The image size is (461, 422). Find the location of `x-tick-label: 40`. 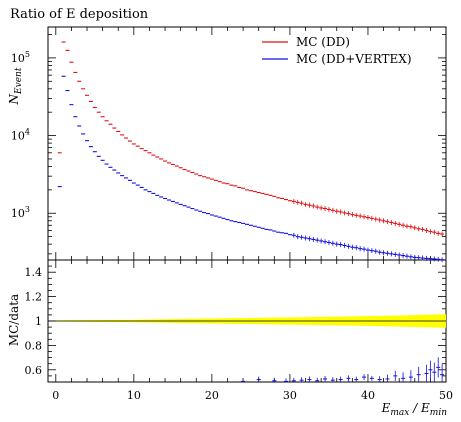

x-tick-label: 40 is located at coordinates (368, 395).